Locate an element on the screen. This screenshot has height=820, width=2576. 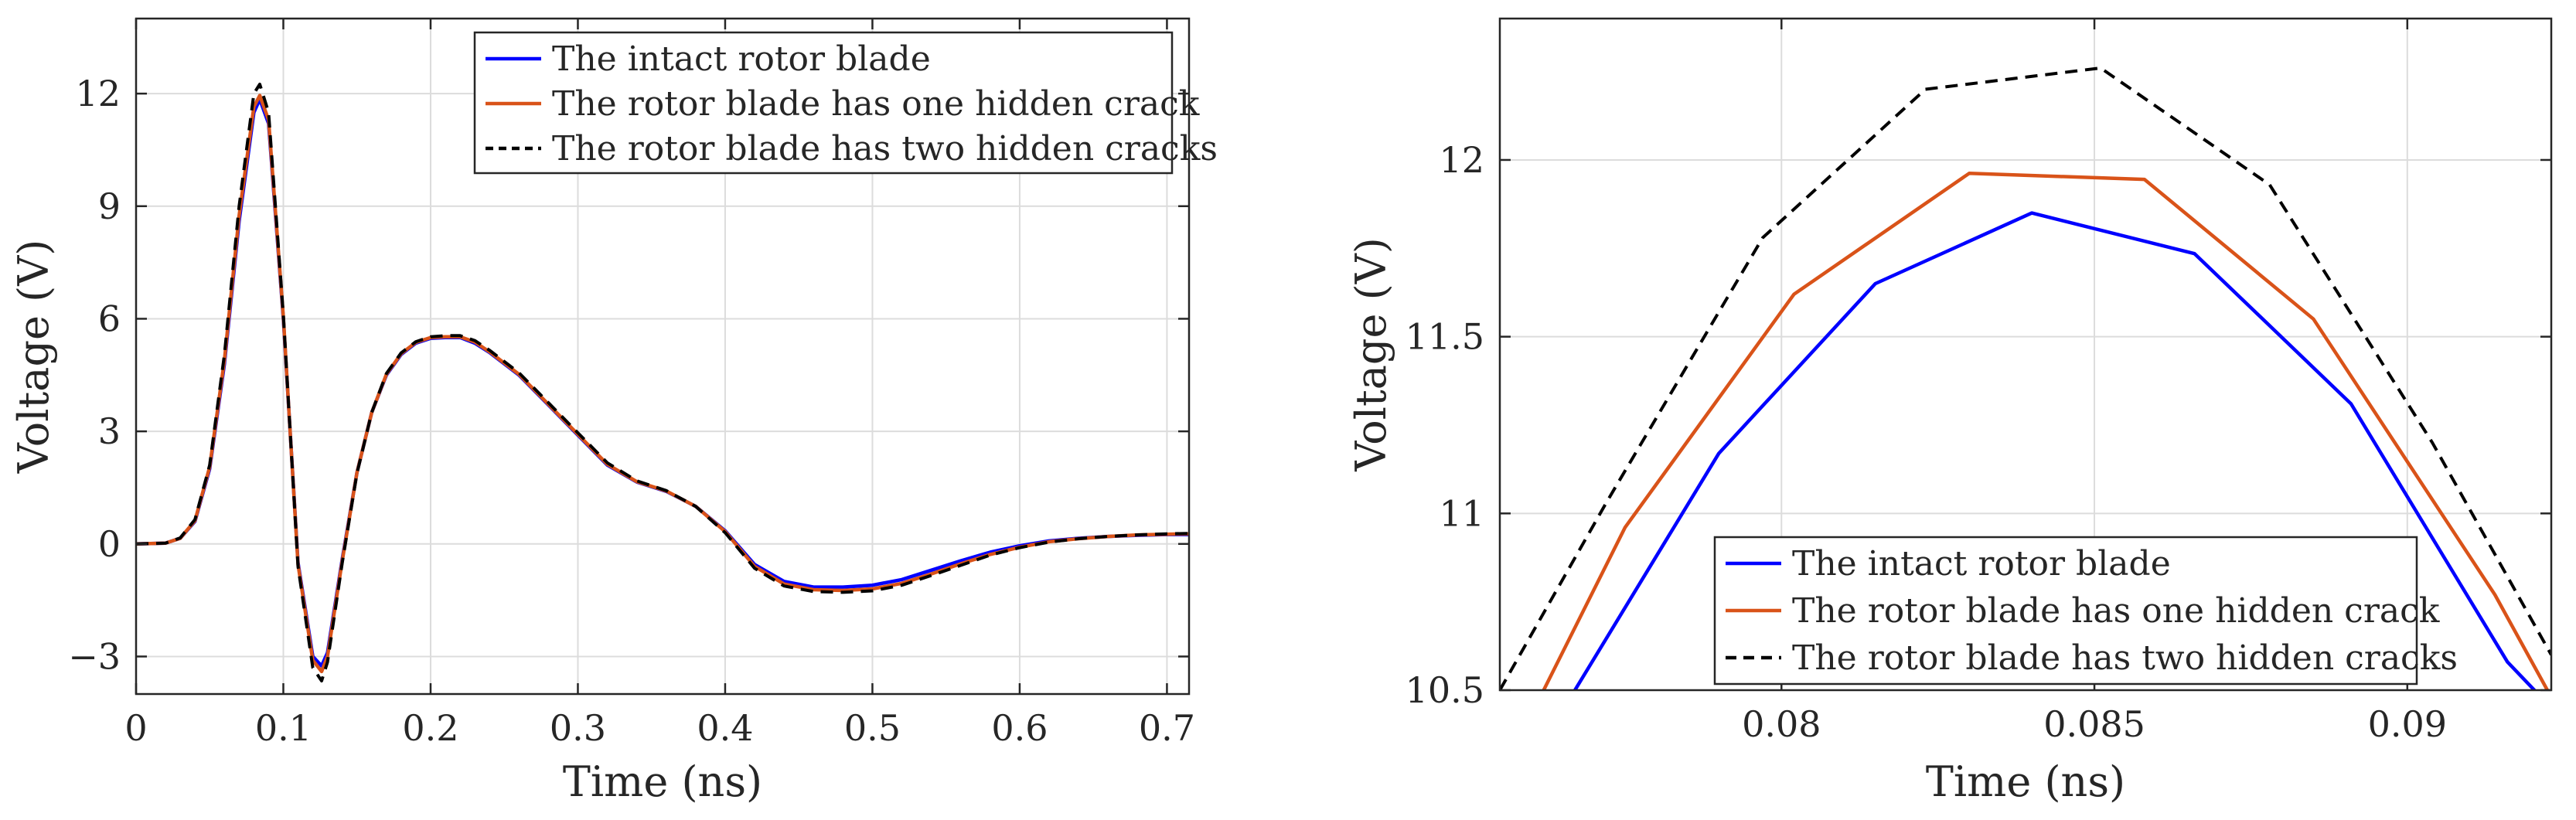
x-tick-label: 0.08 is located at coordinates (1781, 724).